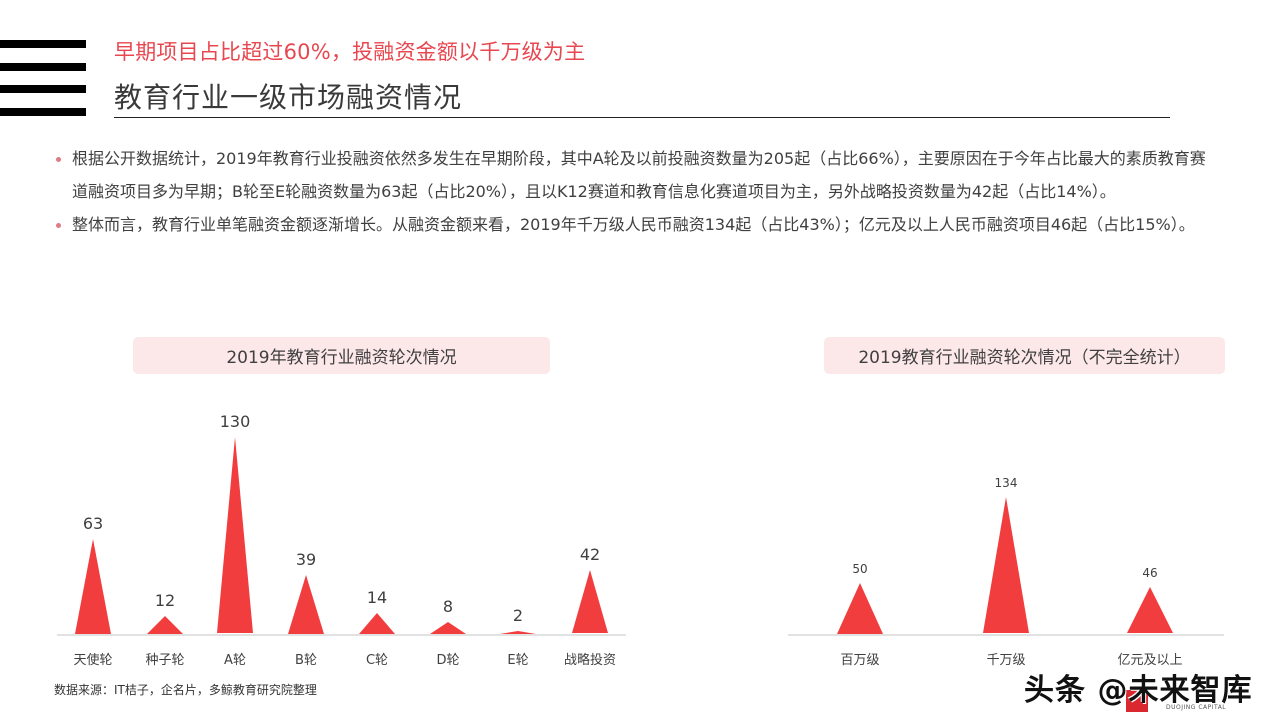 Image resolution: width=1280 pixels, height=720 pixels. Describe the element at coordinates (288, 97) in the screenshot. I see `page-title: 教育行业一级市场融资情况` at that location.